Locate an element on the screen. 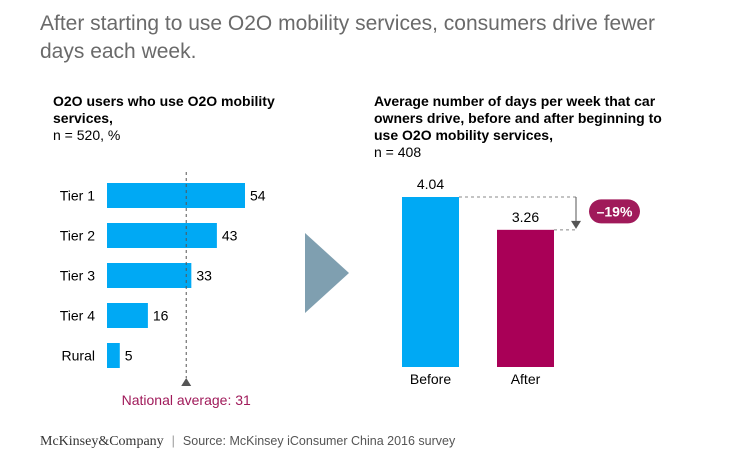  category-label: Rural is located at coordinates (78, 356).